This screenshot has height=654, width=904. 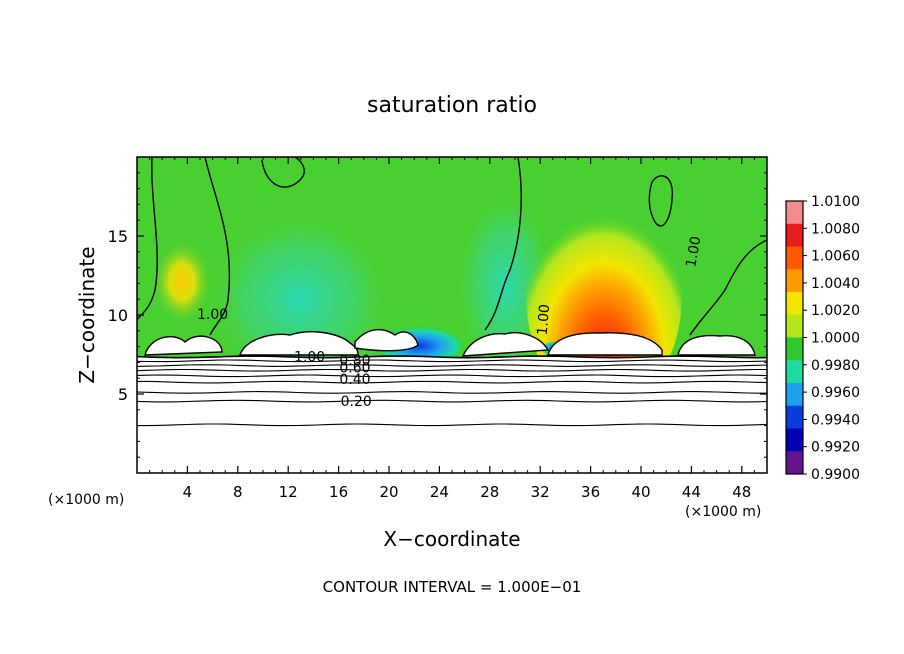 What do you see at coordinates (835, 284) in the screenshot?
I see `colorbar-tick-label: 1.0040` at bounding box center [835, 284].